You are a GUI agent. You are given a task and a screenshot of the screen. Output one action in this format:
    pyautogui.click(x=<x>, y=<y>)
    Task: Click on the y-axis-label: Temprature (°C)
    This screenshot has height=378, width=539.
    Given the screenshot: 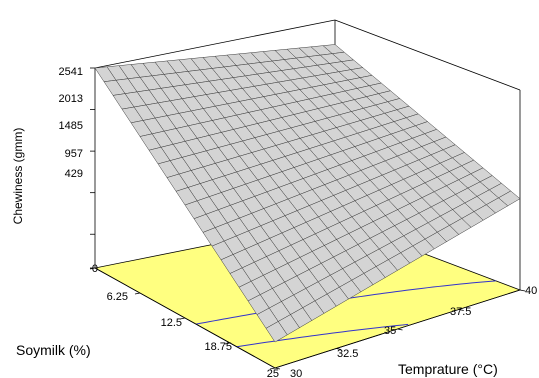 What is the action you would take?
    pyautogui.click(x=448, y=369)
    